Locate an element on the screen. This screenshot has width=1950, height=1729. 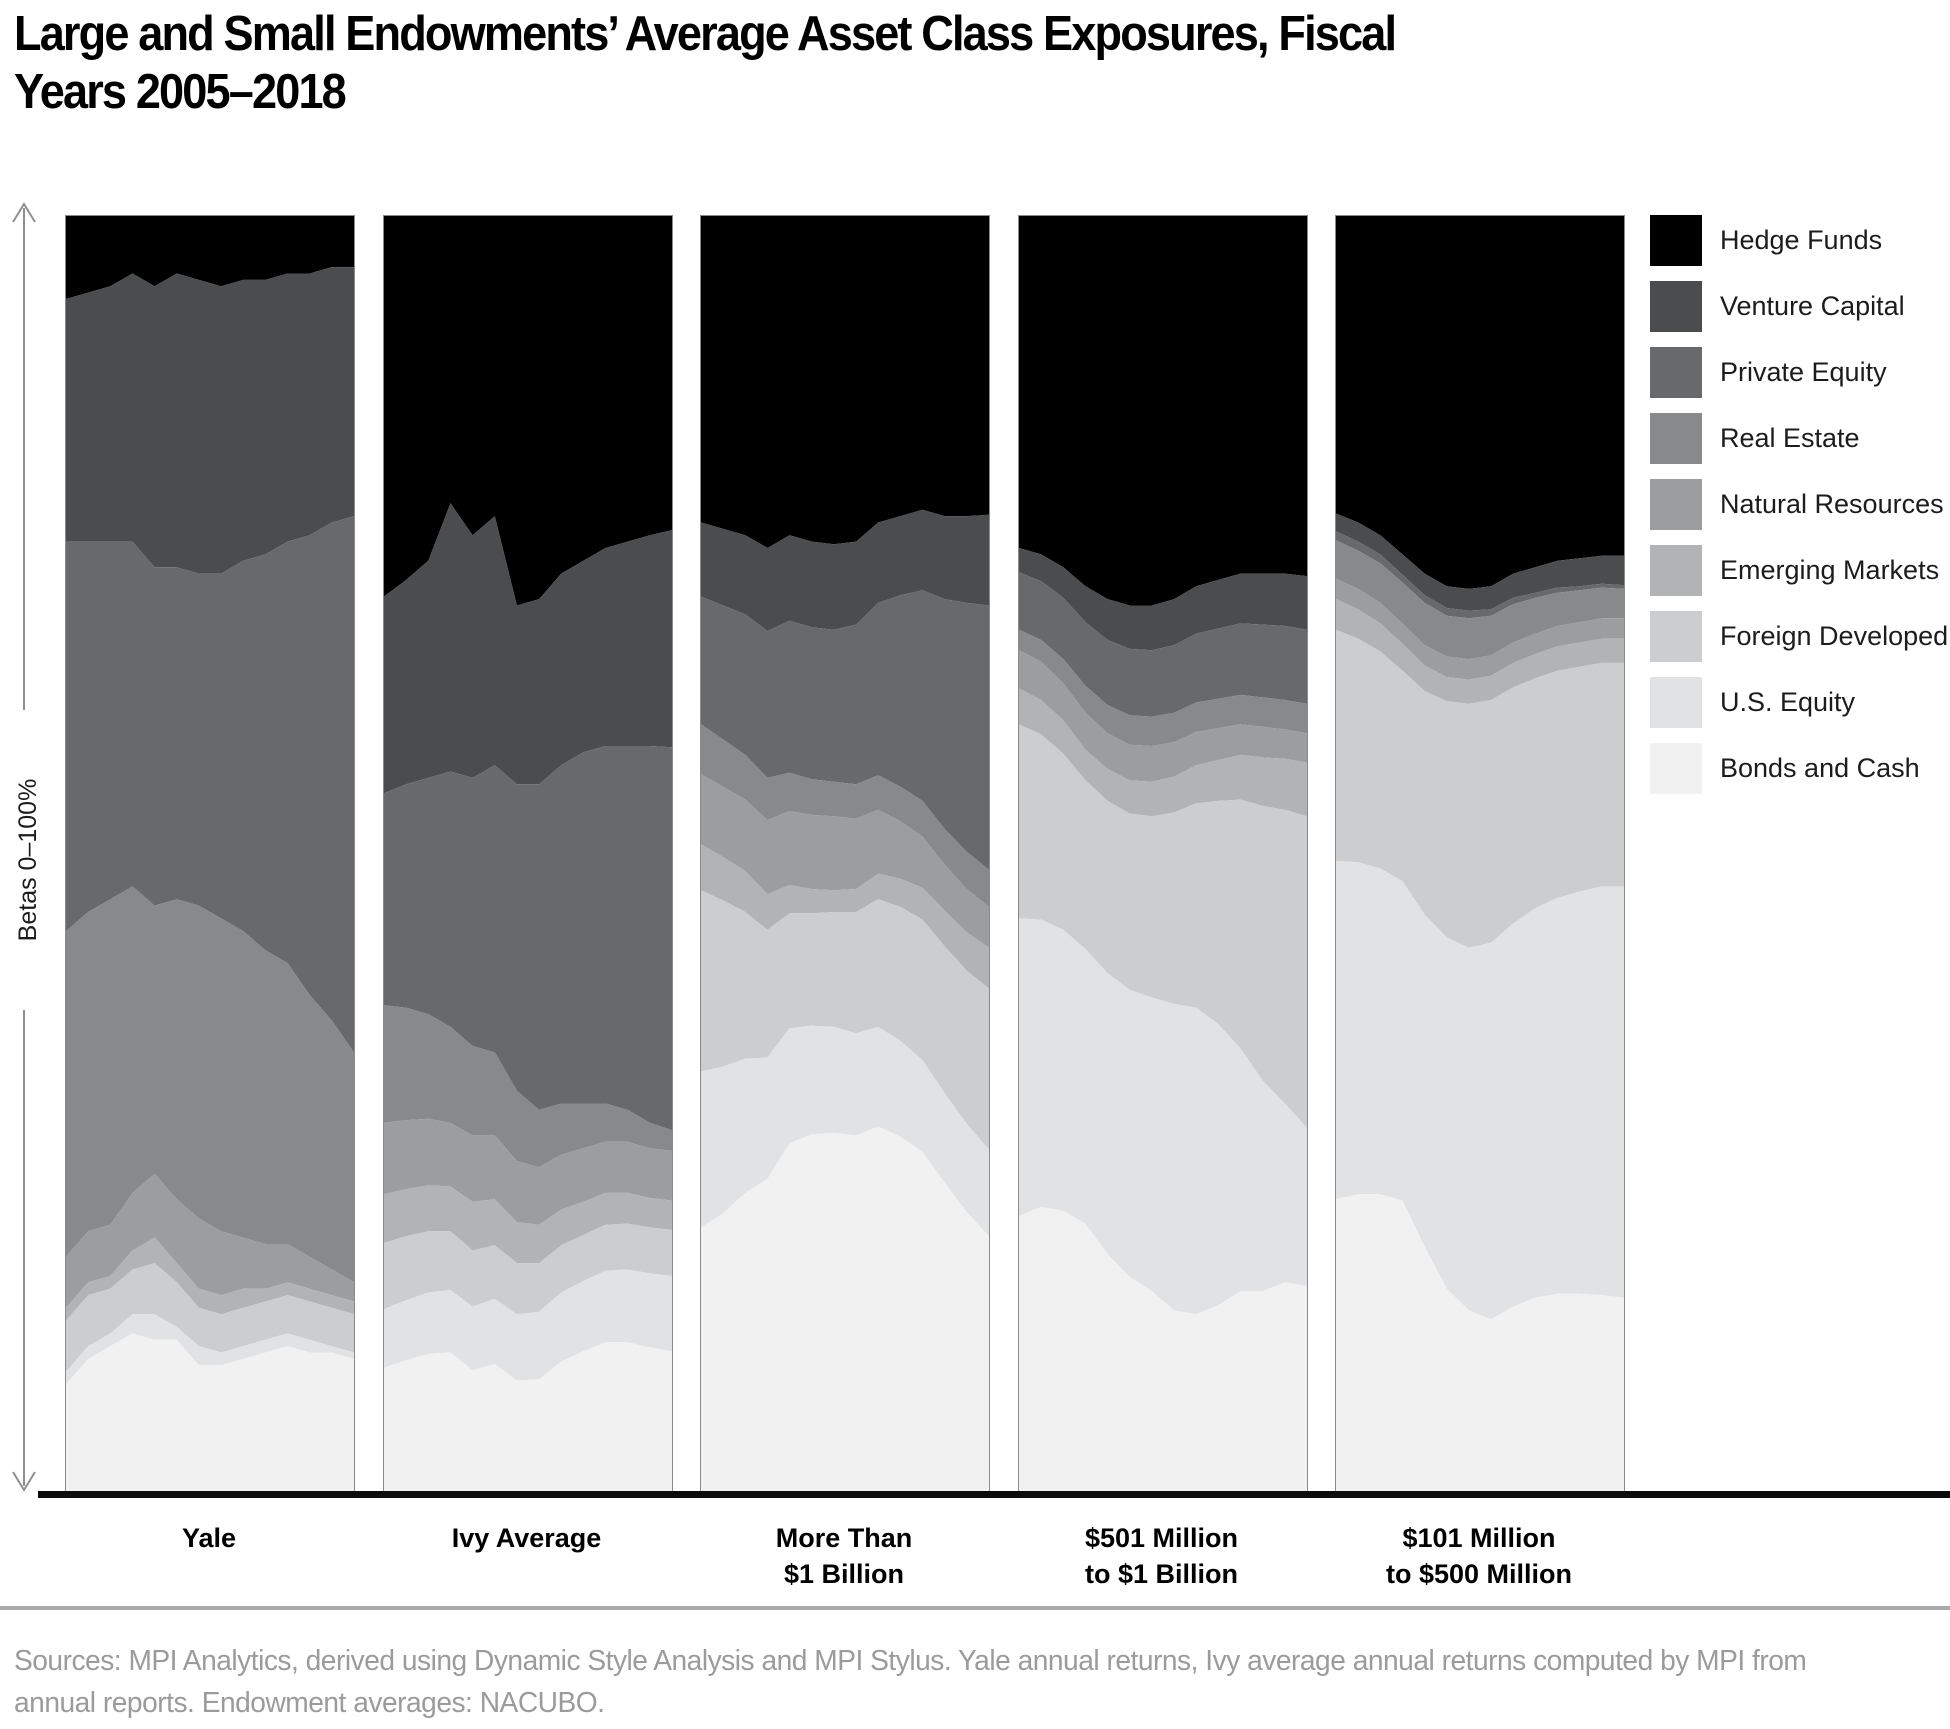
panel-101-million-to-500-million is located at coordinates (1480, 854).